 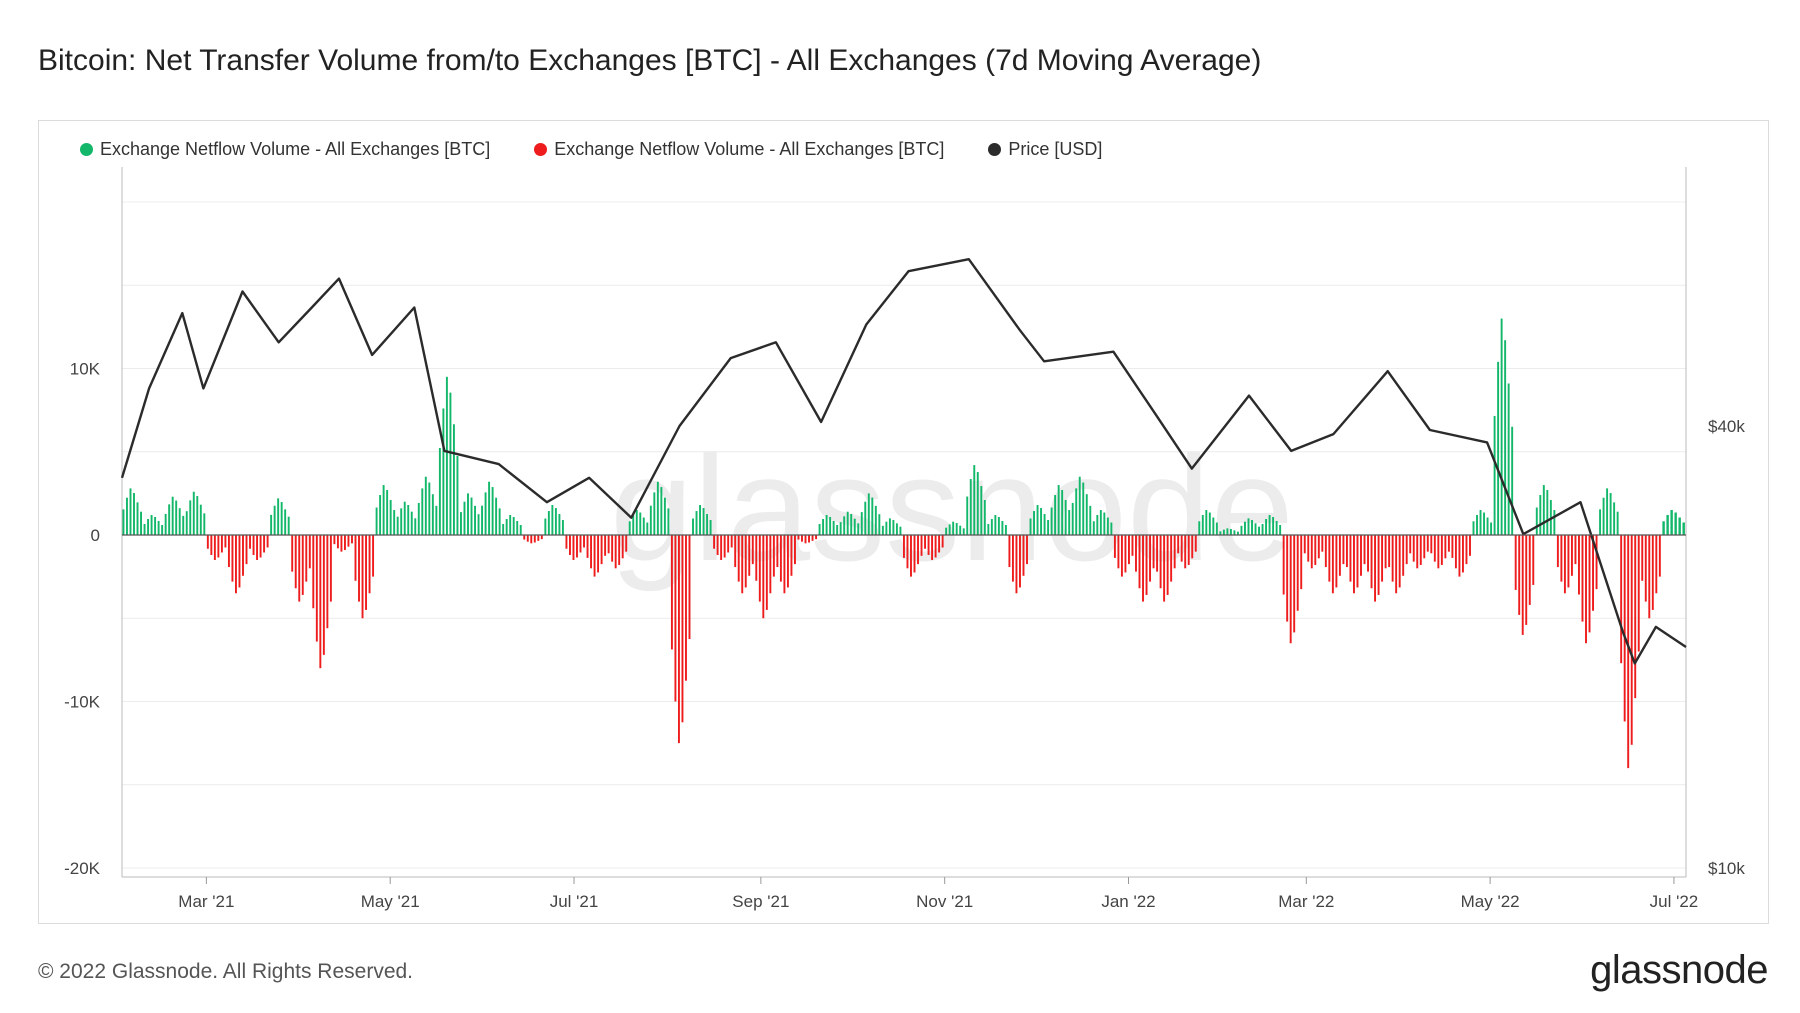 What do you see at coordinates (1726, 426) in the screenshot?
I see `y-right-tick-label: $40k` at bounding box center [1726, 426].